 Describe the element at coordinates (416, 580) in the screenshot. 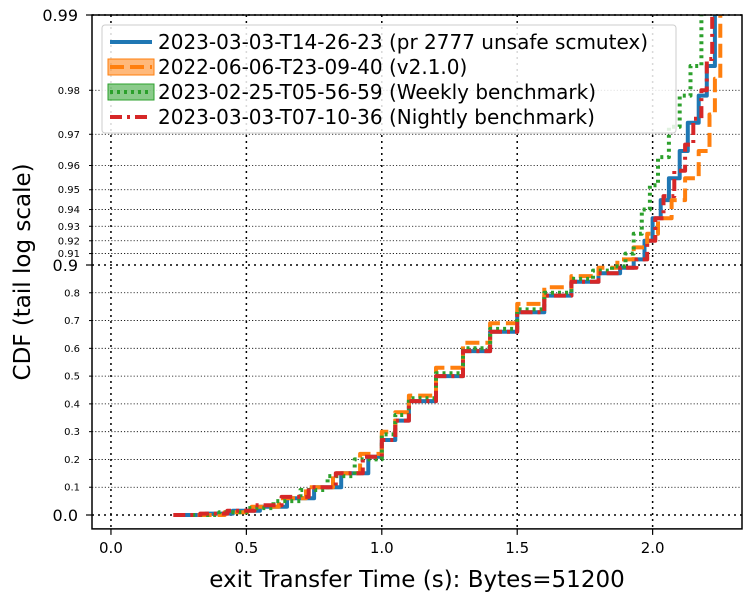

I see `x-axis-title: exit Transfer Time (s): Bytes=51200` at that location.